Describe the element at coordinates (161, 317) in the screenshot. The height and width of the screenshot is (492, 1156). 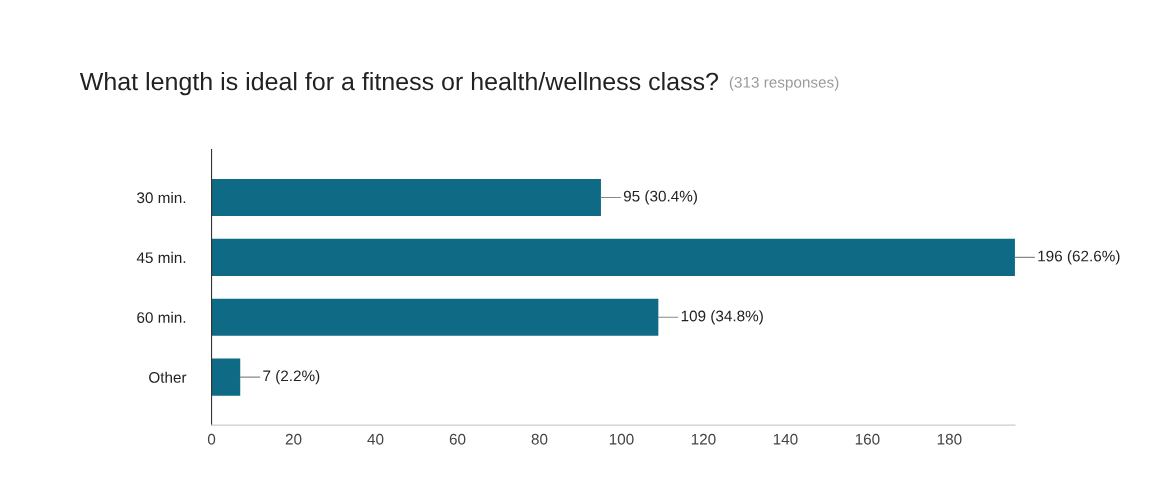
I see `y-tick-label: 60 min.` at that location.